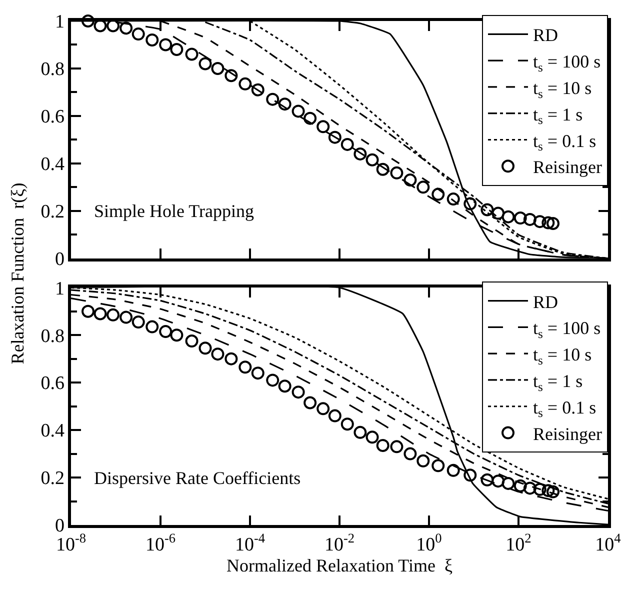 The image size is (636, 590). What do you see at coordinates (174, 211) in the screenshot?
I see `annotation: Simple Hole Trapping` at bounding box center [174, 211].